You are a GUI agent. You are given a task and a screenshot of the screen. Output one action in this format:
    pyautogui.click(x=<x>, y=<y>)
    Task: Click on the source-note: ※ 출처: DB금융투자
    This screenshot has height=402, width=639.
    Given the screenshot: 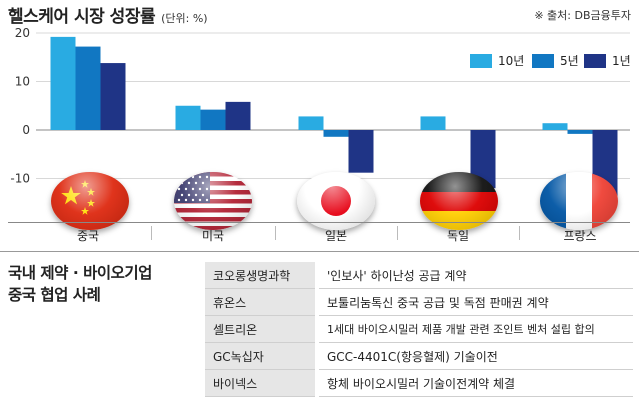 What is the action you would take?
    pyautogui.click(x=582, y=15)
    